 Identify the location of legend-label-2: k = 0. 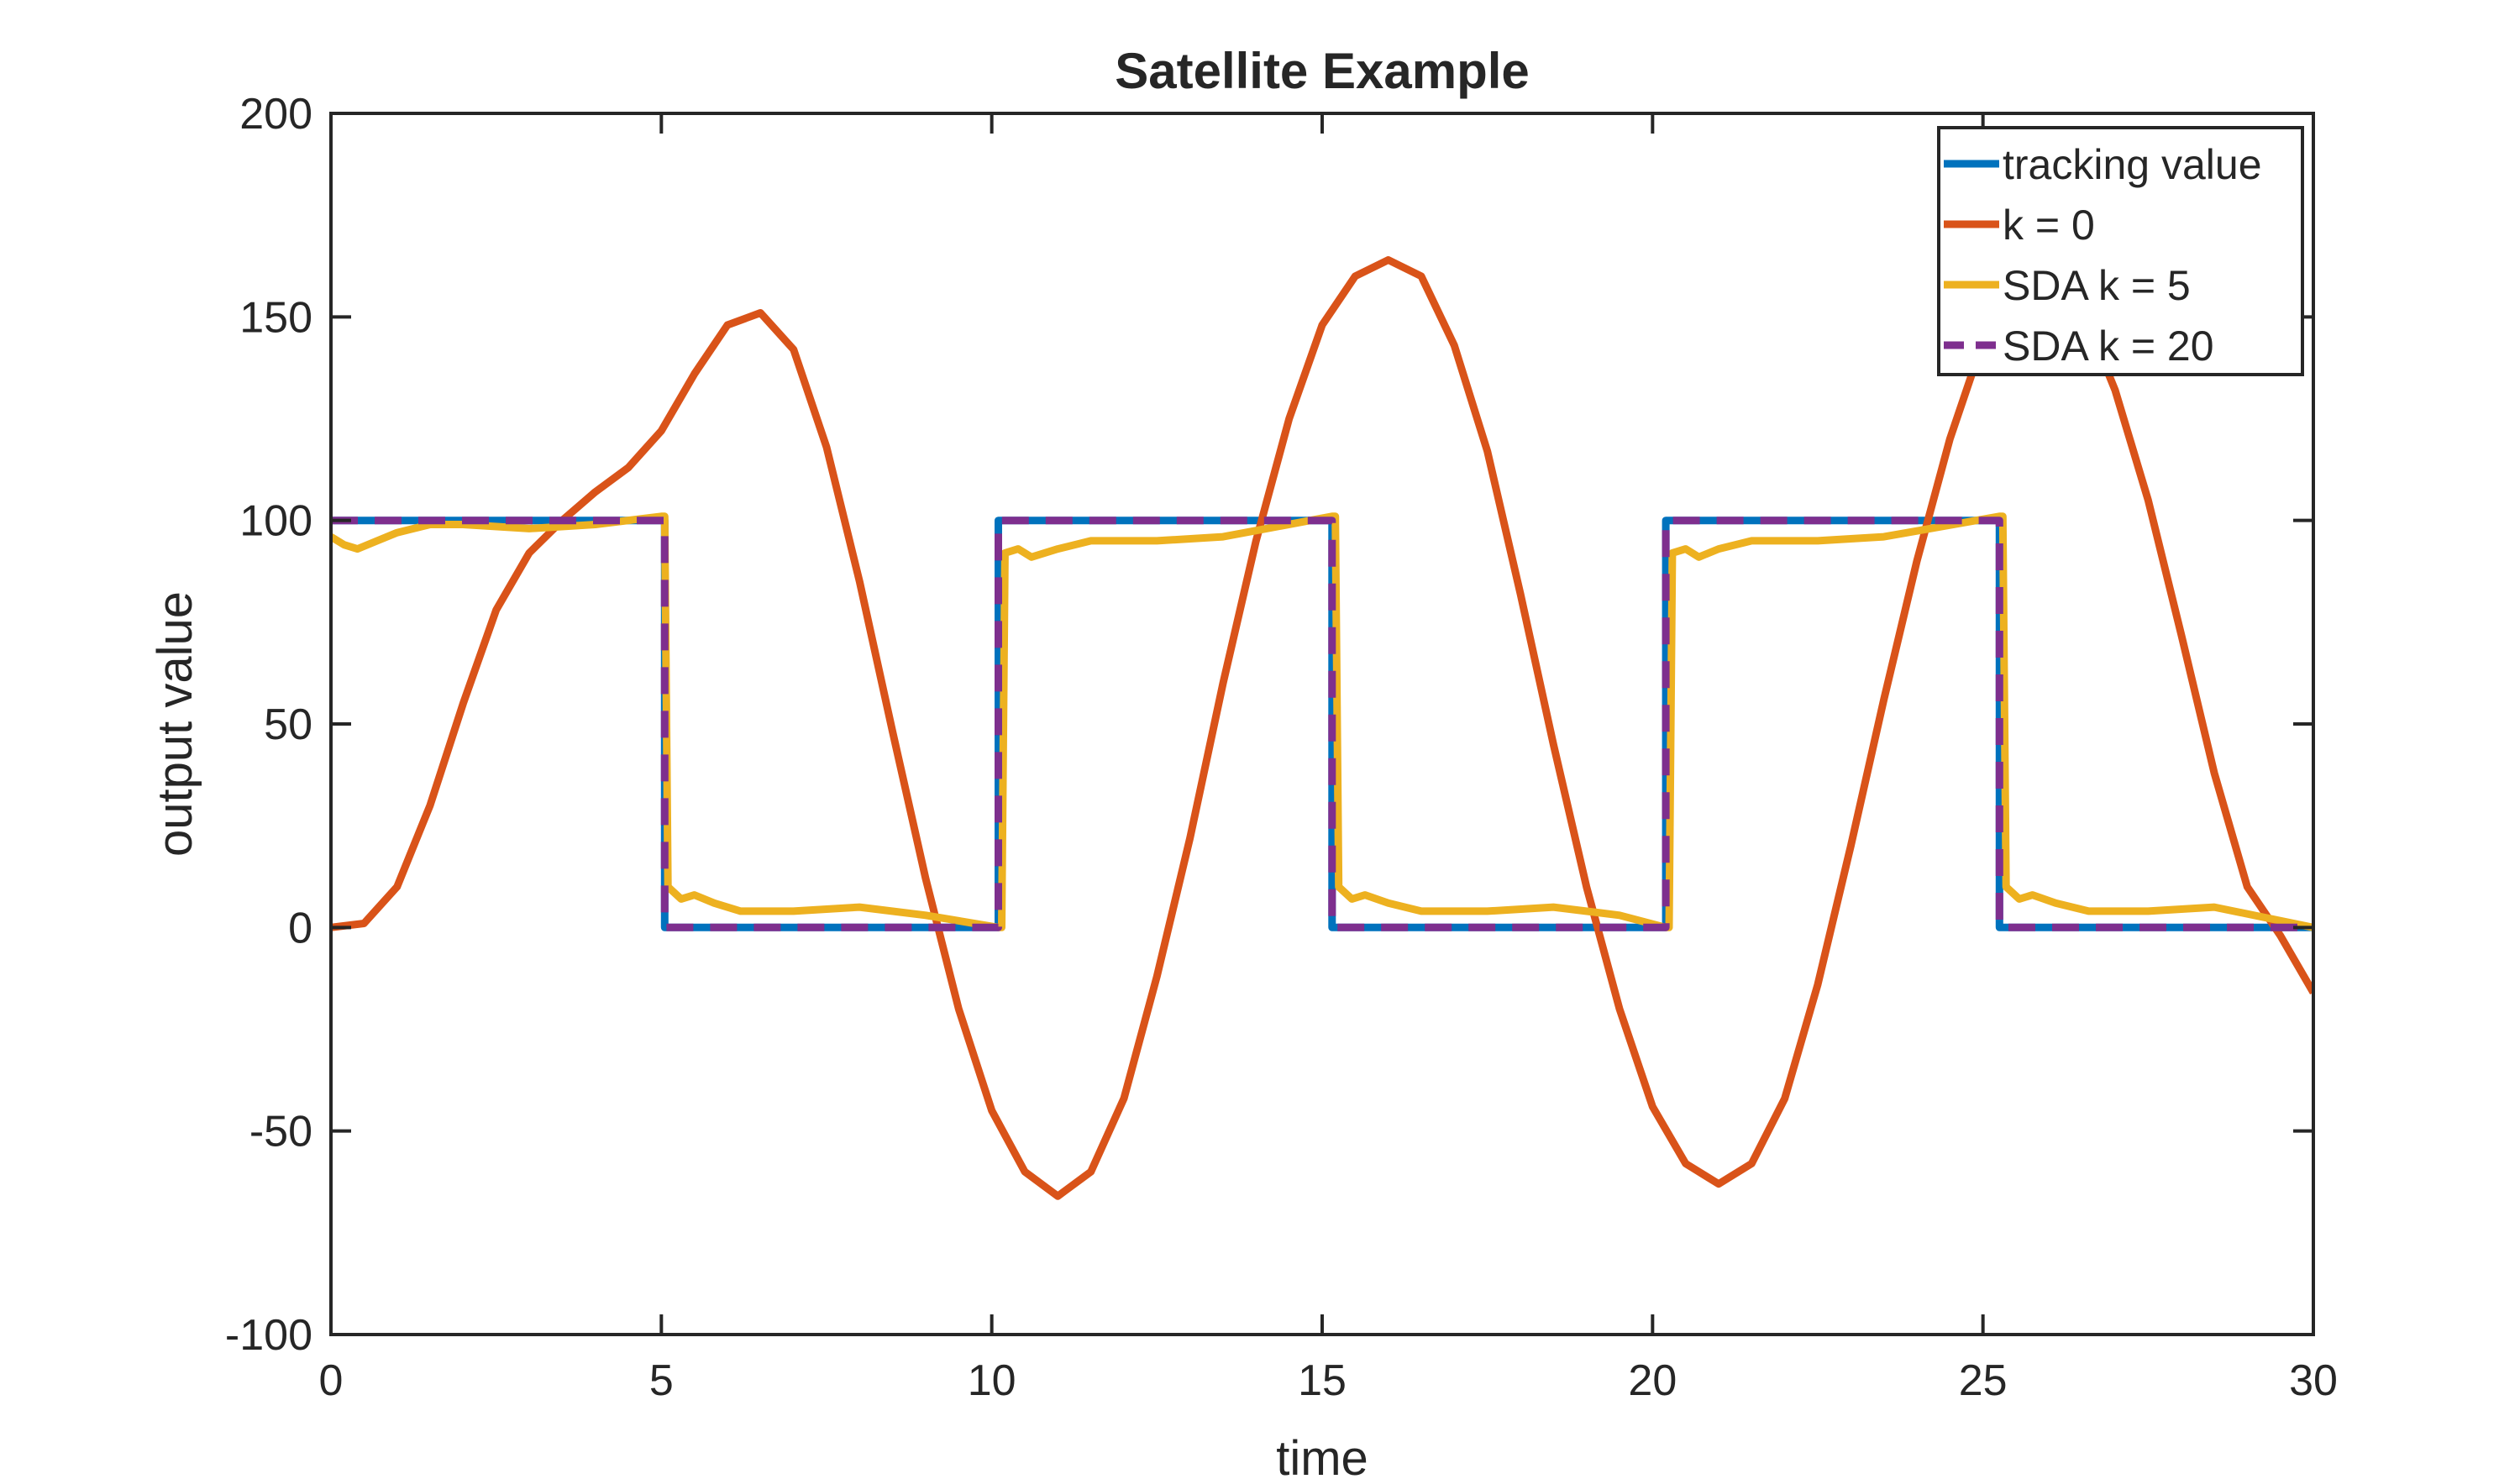
(2049, 226).